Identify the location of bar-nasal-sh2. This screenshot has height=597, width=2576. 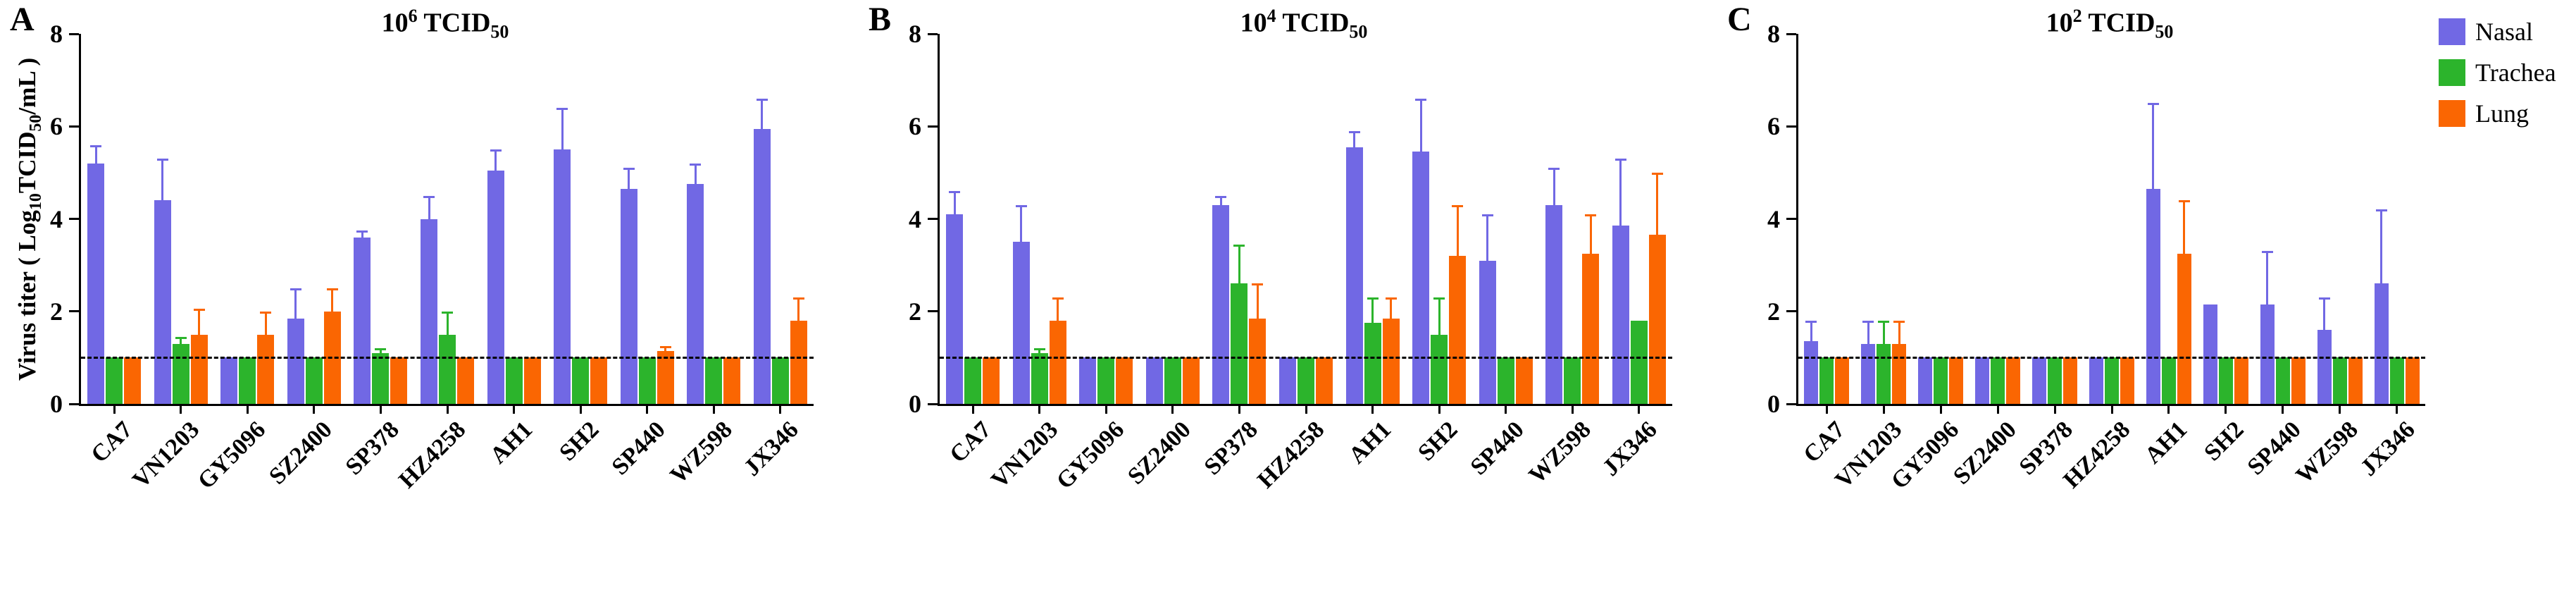
(562, 276).